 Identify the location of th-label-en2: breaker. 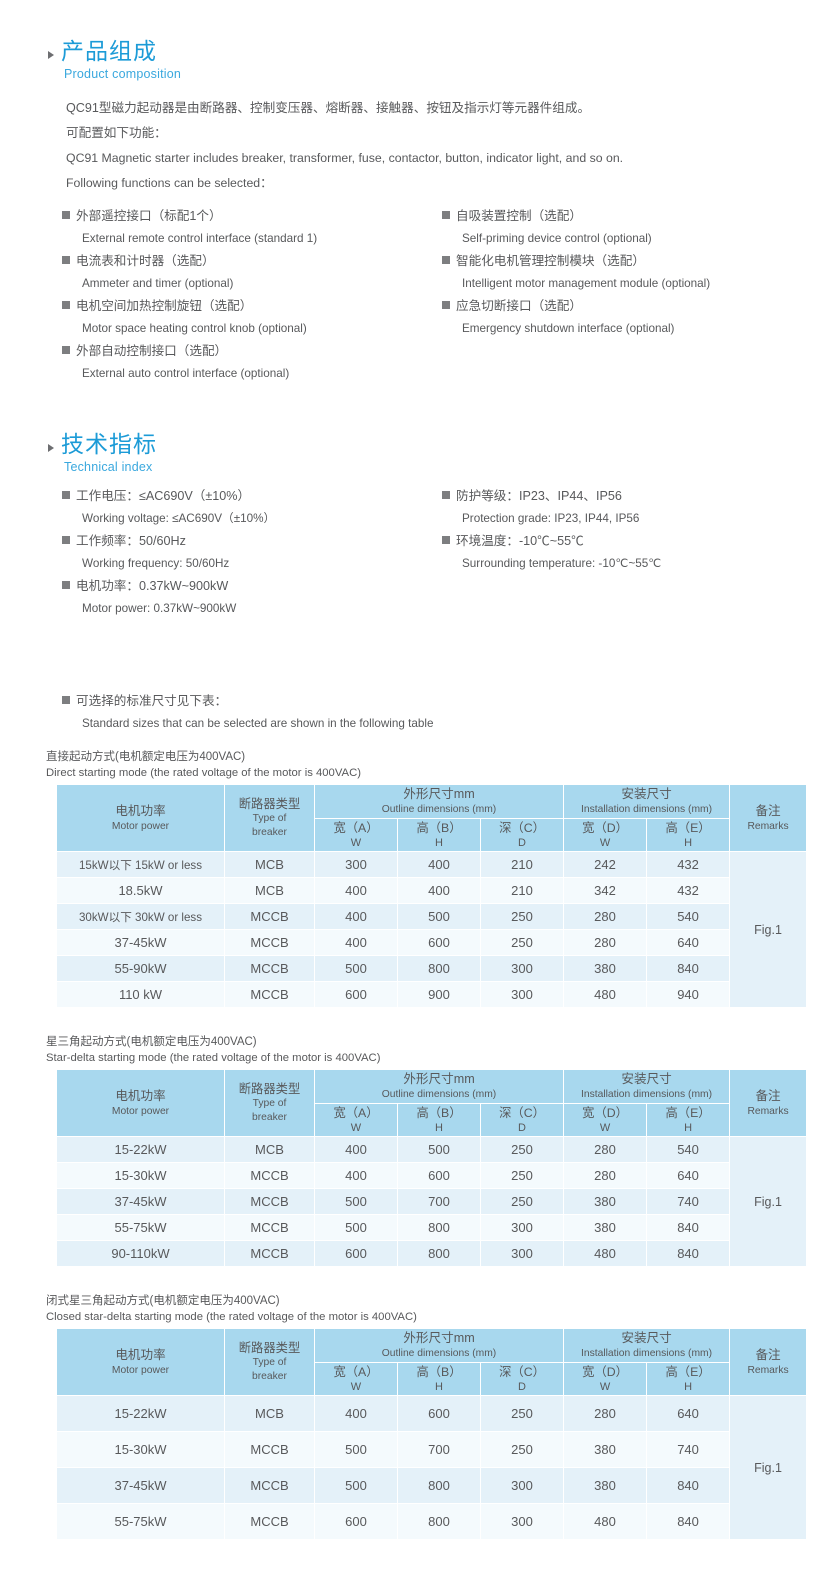
(269, 1376).